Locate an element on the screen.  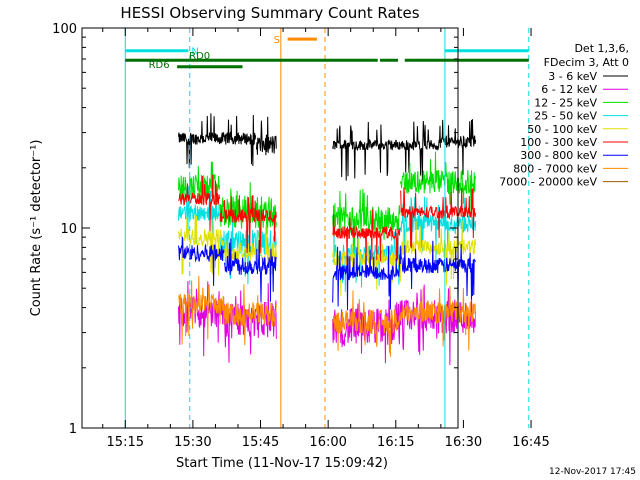
x-tick-label-6: 16:45 is located at coordinates (530, 442).